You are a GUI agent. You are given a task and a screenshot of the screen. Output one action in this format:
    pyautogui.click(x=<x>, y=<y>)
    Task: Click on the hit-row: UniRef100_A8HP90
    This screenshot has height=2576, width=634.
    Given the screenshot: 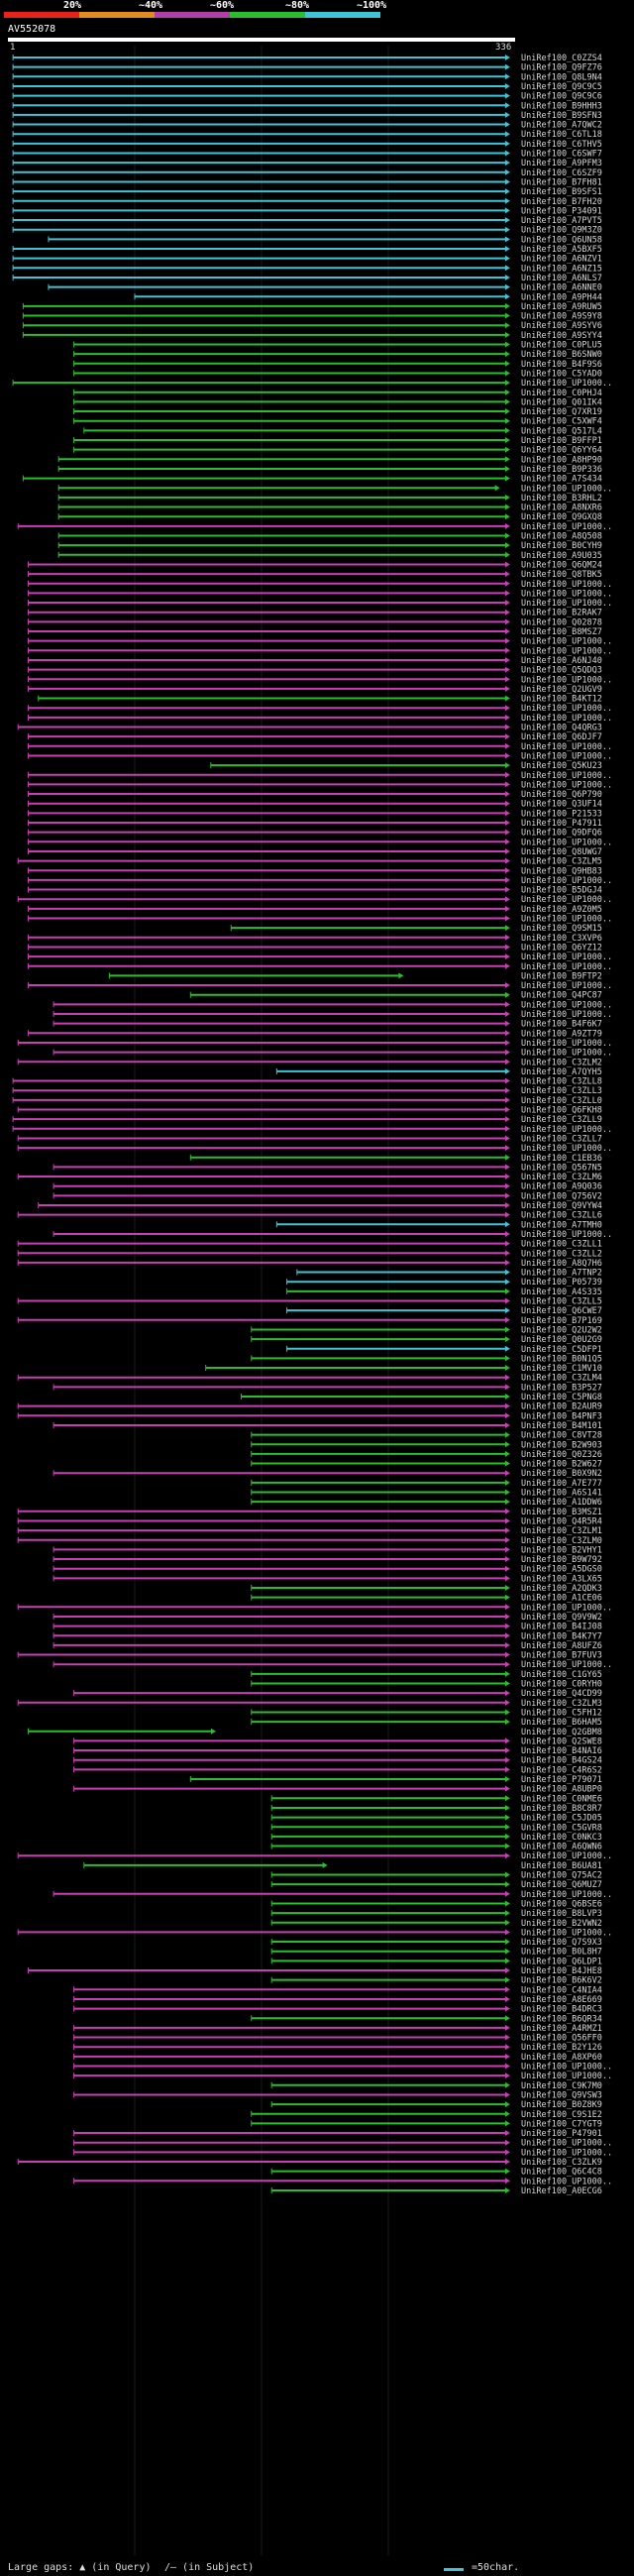 What is the action you would take?
    pyautogui.click(x=329, y=460)
    